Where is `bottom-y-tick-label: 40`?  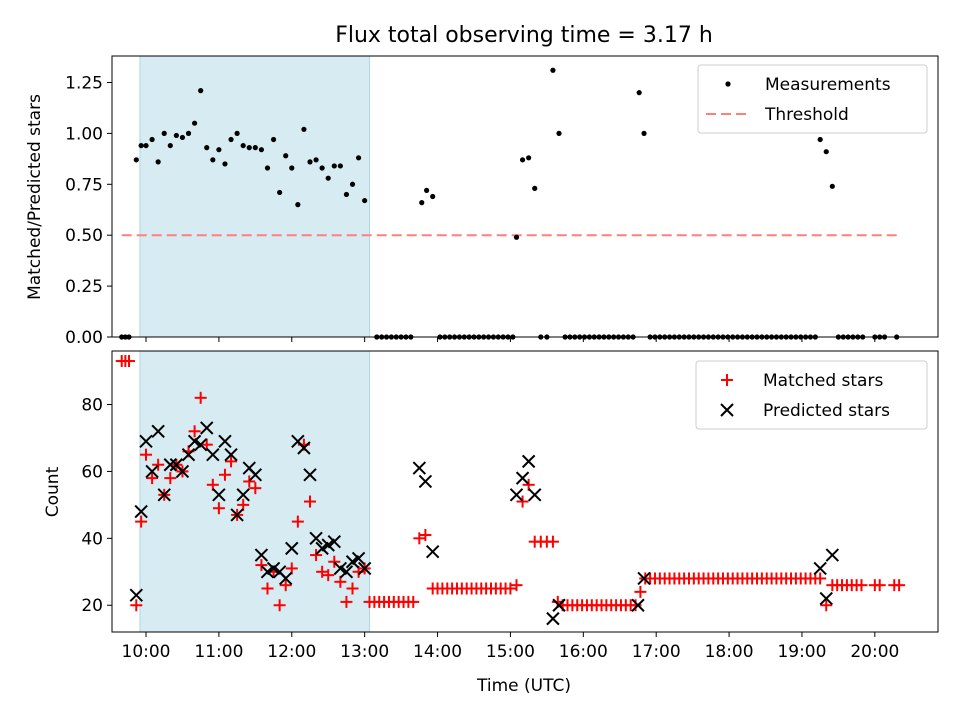 bottom-y-tick-label: 40 is located at coordinates (92, 539).